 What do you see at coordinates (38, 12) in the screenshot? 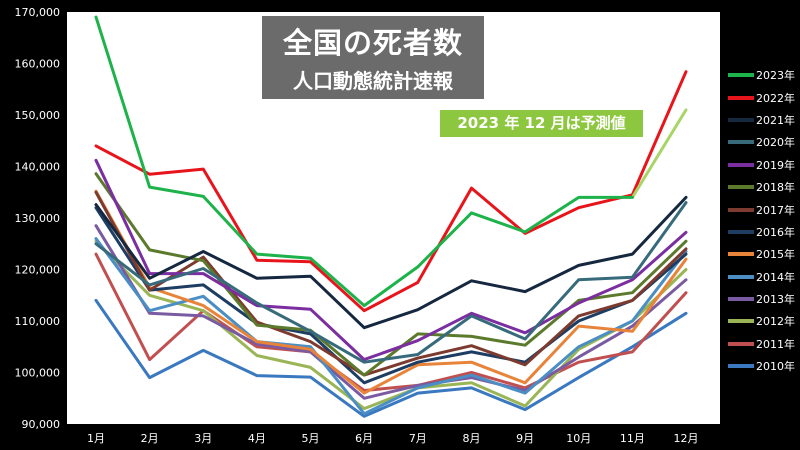
I see `y-tick-label: 170,000` at bounding box center [38, 12].